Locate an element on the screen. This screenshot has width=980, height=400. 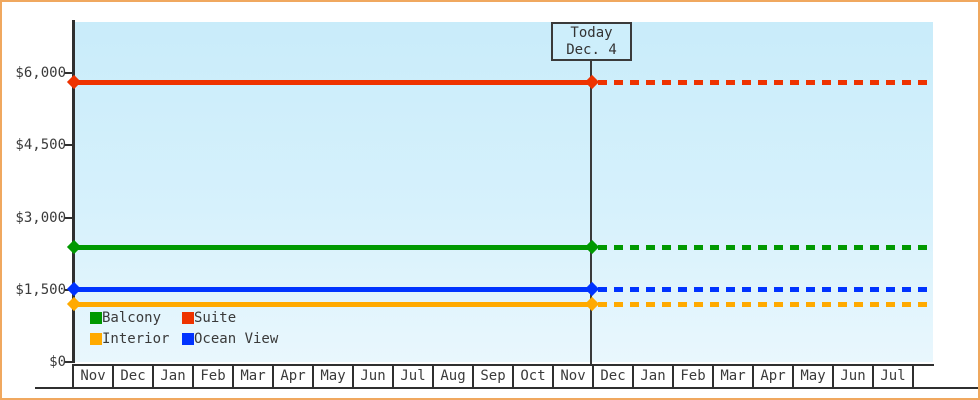
today-annotation-box: Today Dec. 4 is located at coordinates (591, 41).